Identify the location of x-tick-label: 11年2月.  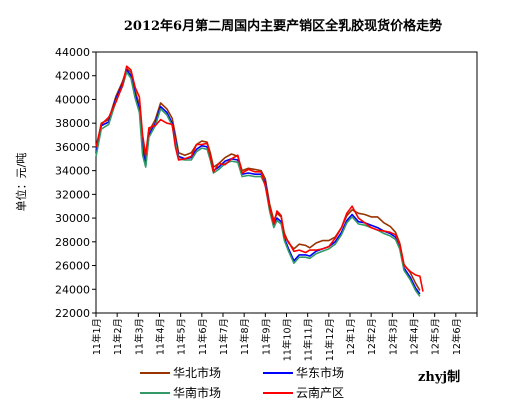
(118, 336).